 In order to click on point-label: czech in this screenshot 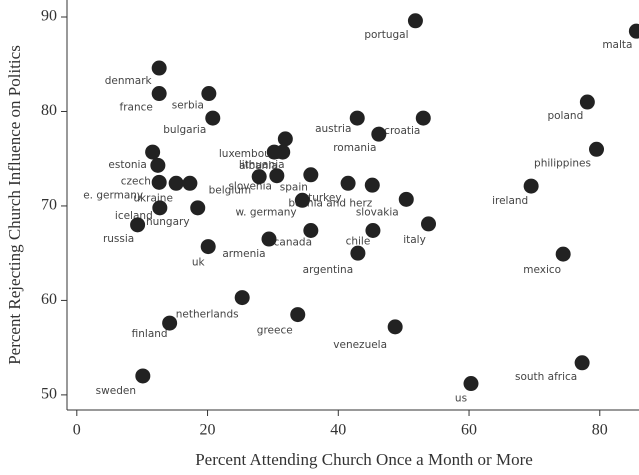, I will do `click(136, 181)`.